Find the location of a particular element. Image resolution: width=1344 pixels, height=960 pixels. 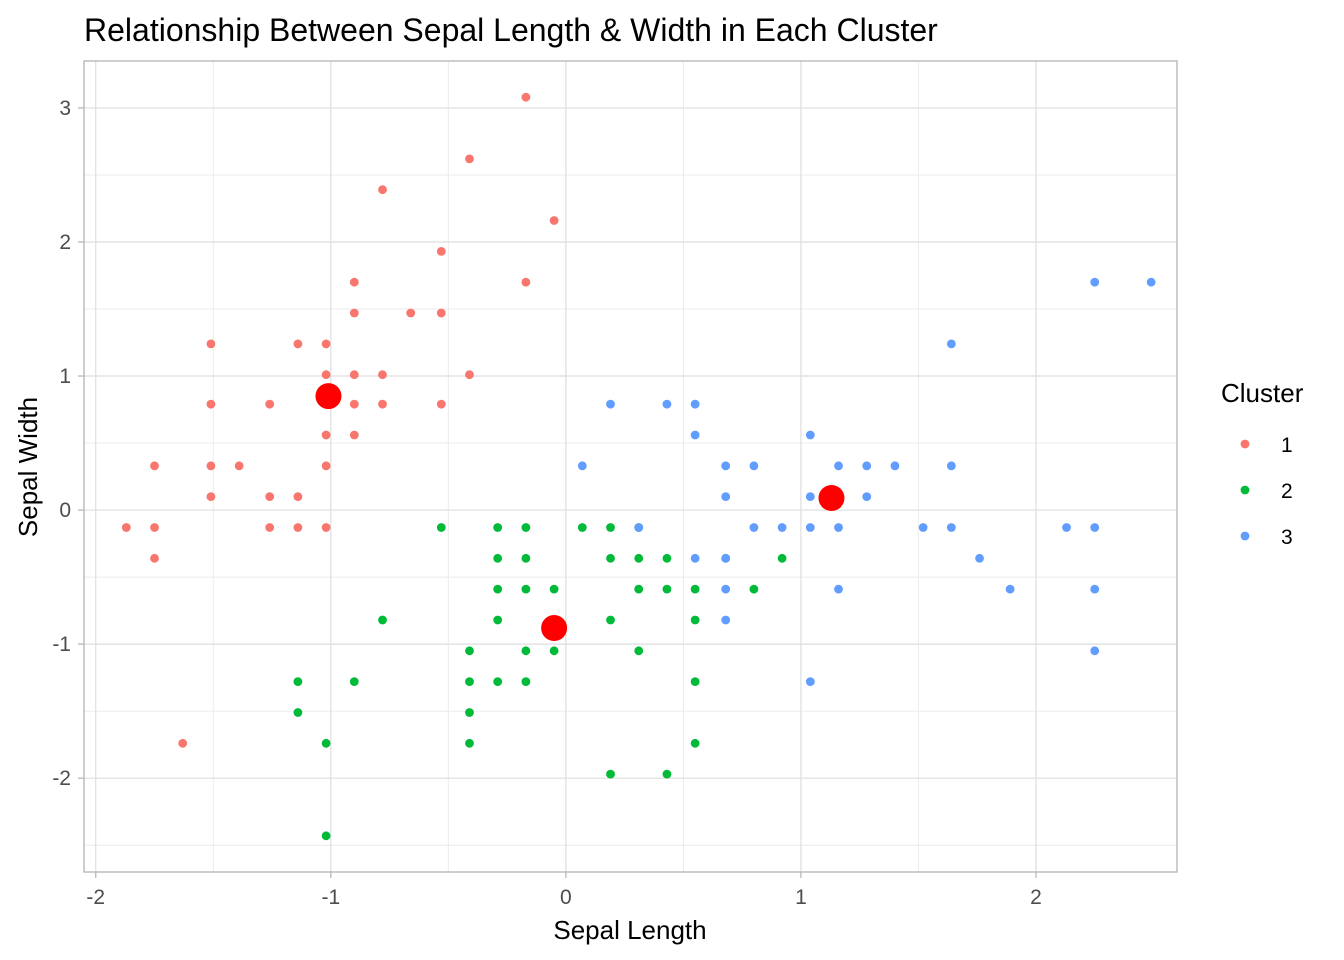

y-tick-label: 0 is located at coordinates (65, 510).